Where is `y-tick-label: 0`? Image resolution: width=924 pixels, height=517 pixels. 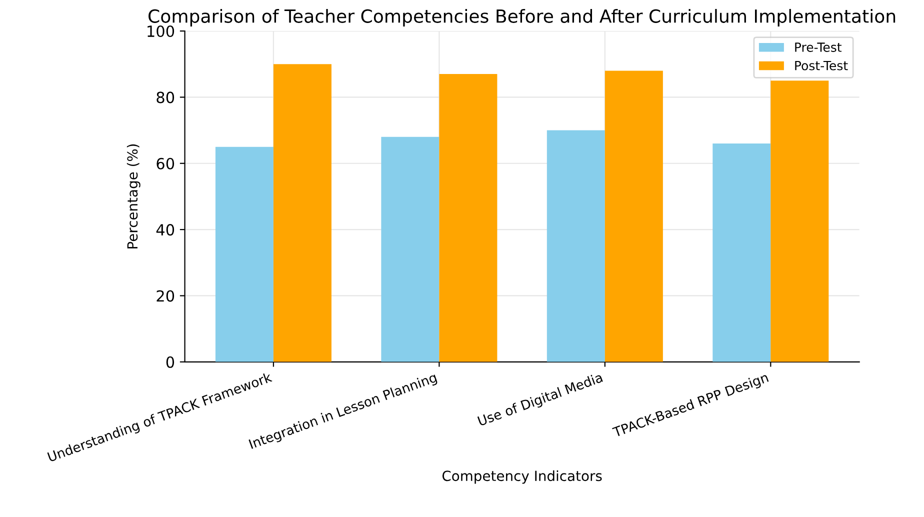
y-tick-label: 0 is located at coordinates (170, 362).